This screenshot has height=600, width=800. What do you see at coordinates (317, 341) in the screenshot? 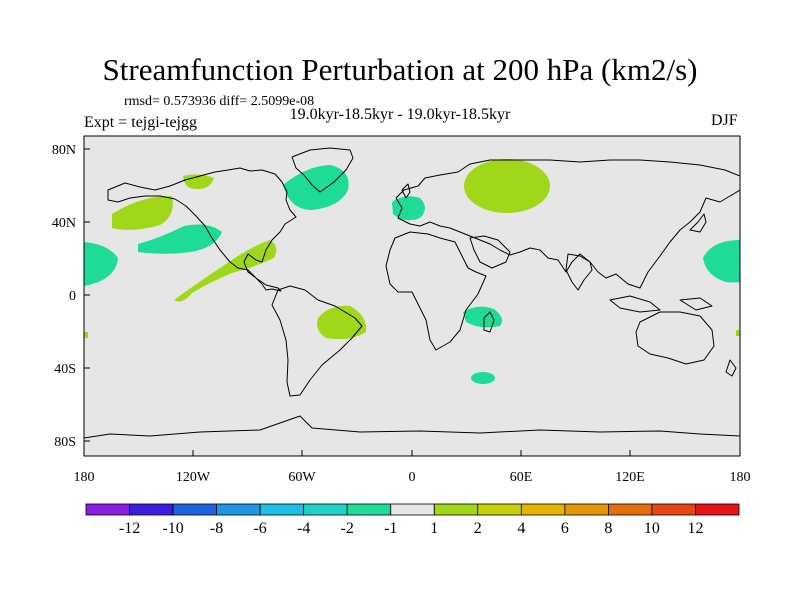
I see `coast-south-america` at bounding box center [317, 341].